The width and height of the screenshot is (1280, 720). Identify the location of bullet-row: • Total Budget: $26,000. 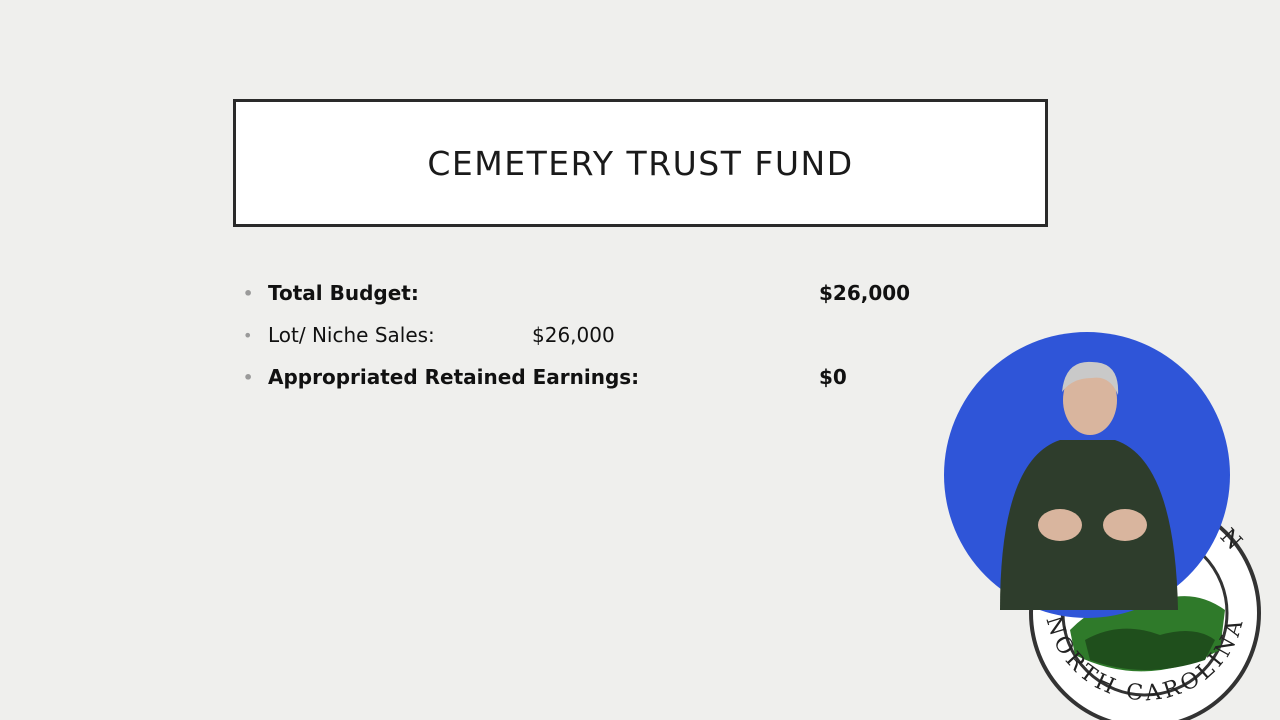
(500, 296).